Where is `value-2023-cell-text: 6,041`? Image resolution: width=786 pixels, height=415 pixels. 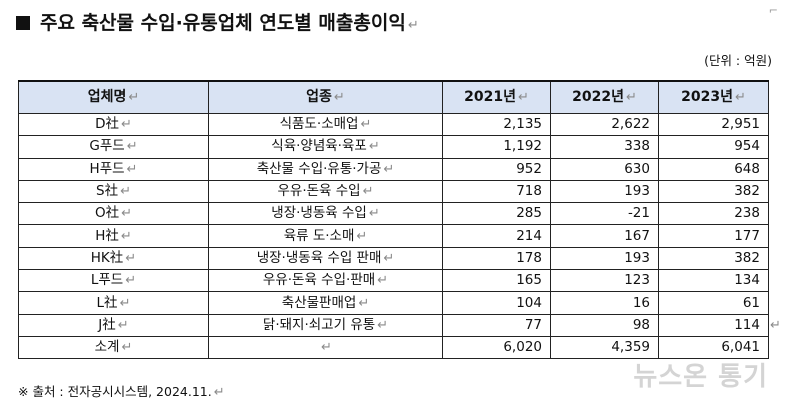
value-2023-cell-text: 6,041 is located at coordinates (740, 347).